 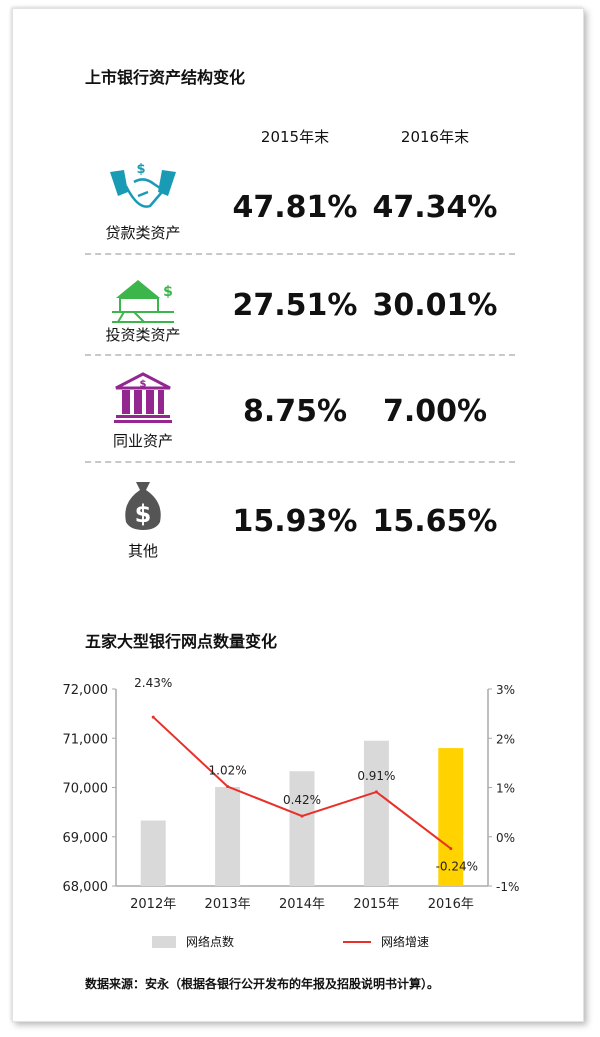 I want to click on left-tick-label: 71,000, so click(x=86, y=739).